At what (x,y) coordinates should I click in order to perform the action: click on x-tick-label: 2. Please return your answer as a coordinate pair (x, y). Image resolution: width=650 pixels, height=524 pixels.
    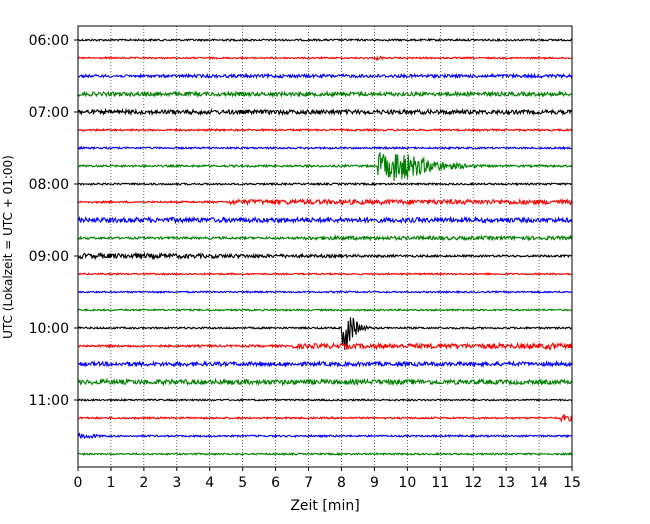
    Looking at the image, I should click on (143, 483).